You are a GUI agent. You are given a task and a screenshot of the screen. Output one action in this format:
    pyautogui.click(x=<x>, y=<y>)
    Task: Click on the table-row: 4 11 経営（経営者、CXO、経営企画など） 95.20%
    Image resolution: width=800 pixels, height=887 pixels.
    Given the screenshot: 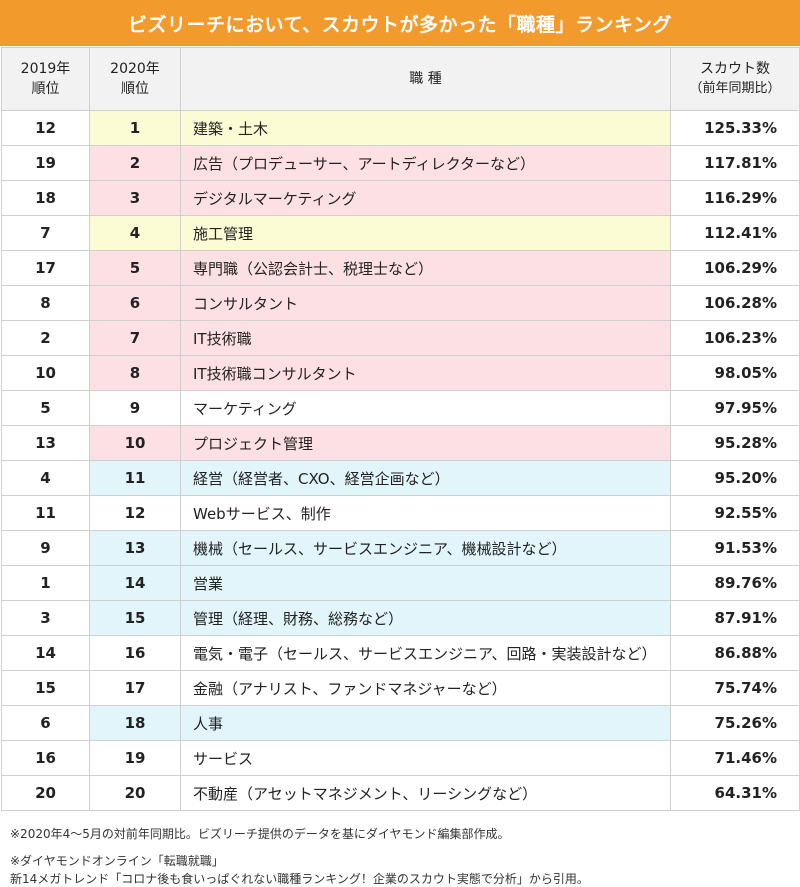 What is the action you would take?
    pyautogui.click(x=400, y=478)
    